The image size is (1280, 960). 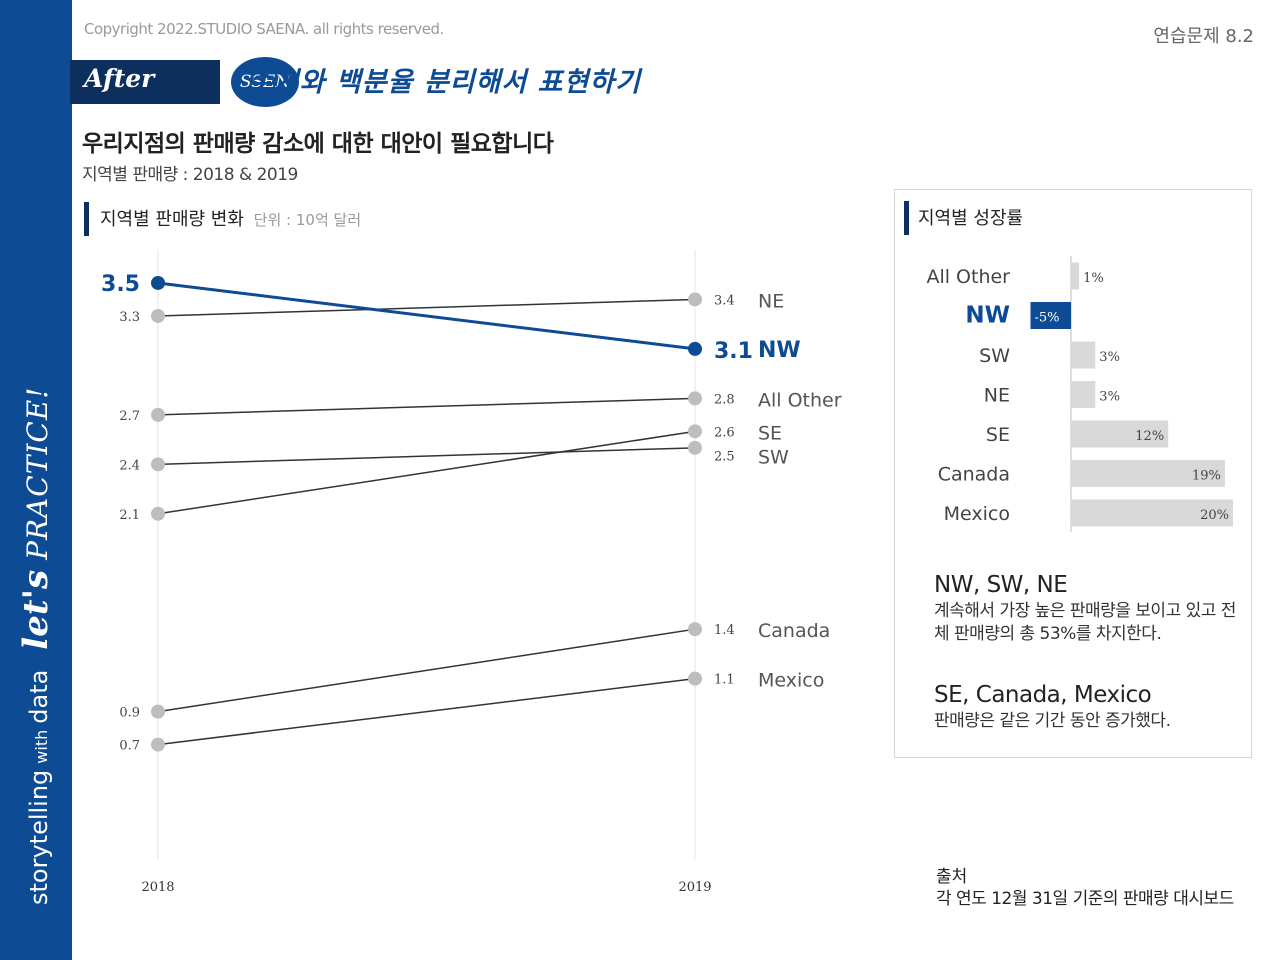 I want to click on series-label-se: SE, so click(x=770, y=433).